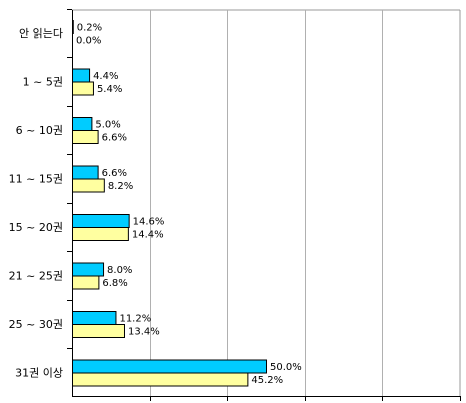 The width and height of the screenshot is (466, 403). Describe the element at coordinates (144, 332) in the screenshot. I see `data-label: 13.4%` at that location.